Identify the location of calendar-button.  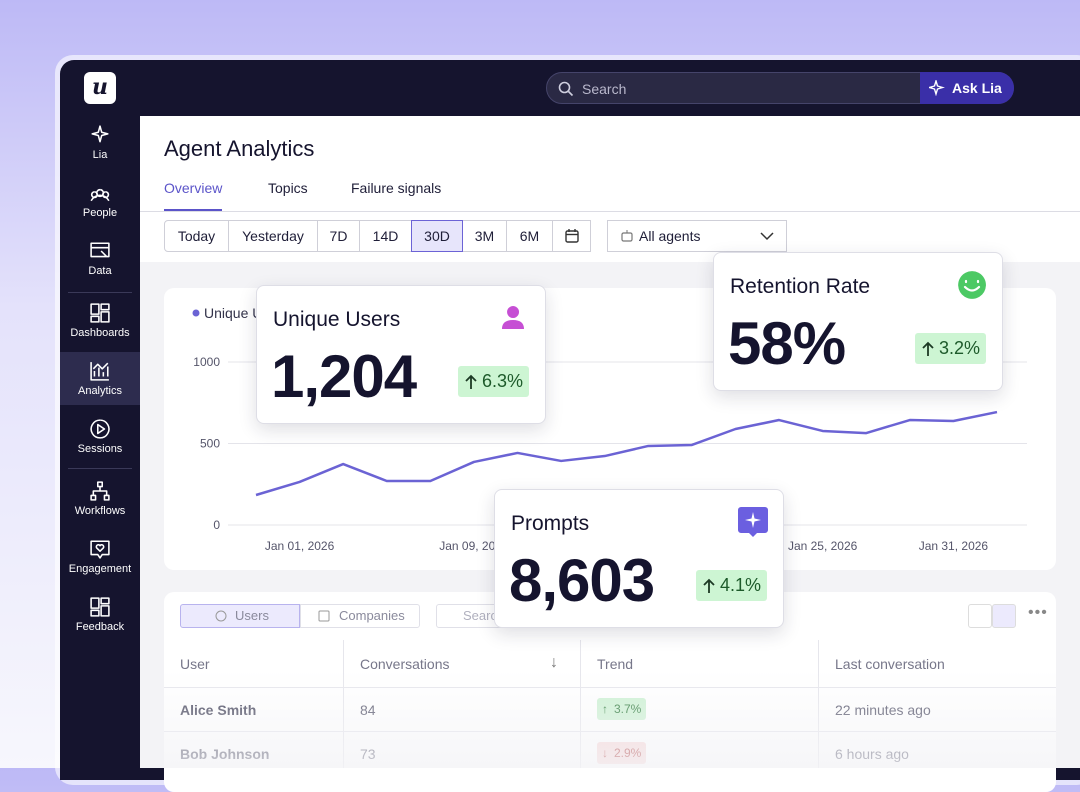
(571, 236).